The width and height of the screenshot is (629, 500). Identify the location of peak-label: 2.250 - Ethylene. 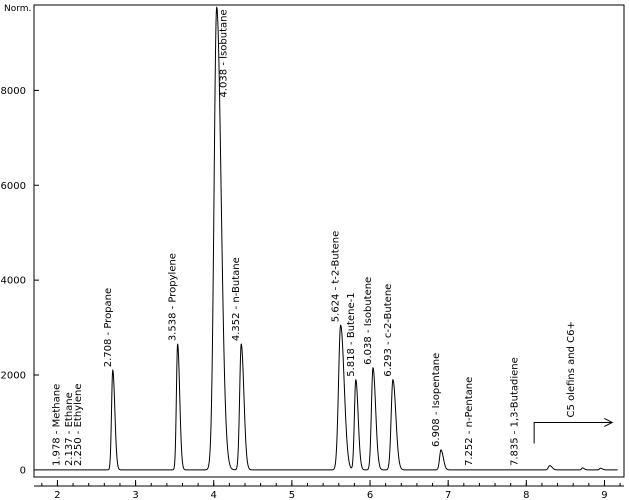
(78, 424).